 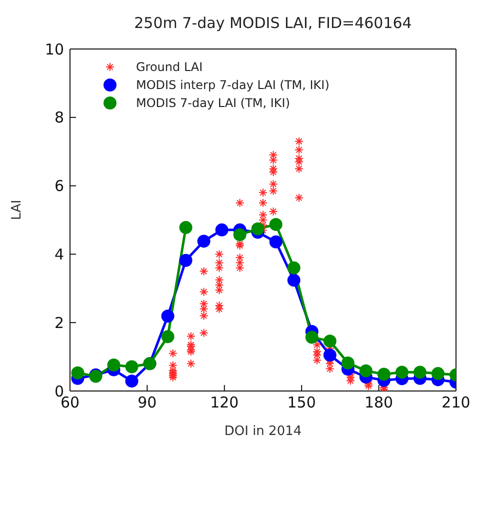 What do you see at coordinates (213, 103) in the screenshot?
I see `legend-label: MODIS 7-day LAI (TM, IKI)` at bounding box center [213, 103].